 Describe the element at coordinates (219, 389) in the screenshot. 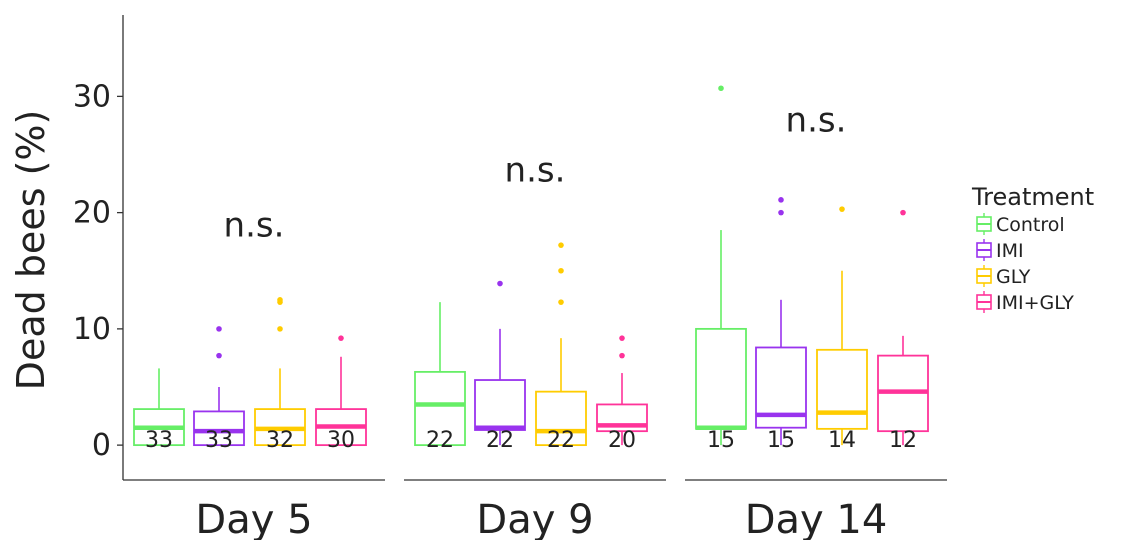

I see `box-imi: 33` at that location.